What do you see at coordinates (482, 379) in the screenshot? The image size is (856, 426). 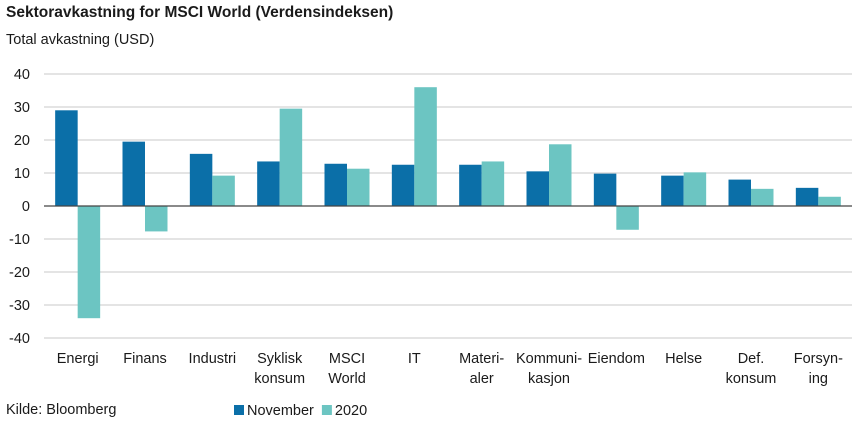 I see `x-category-label: aler` at bounding box center [482, 379].